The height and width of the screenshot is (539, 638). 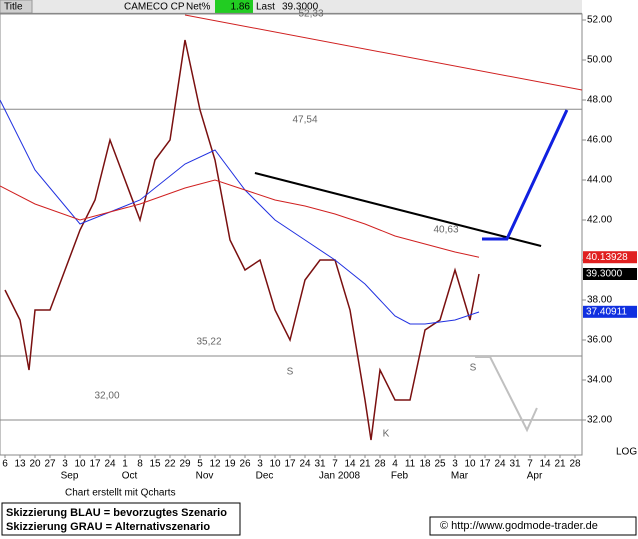 What do you see at coordinates (116, 513) in the screenshot?
I see `legend-text: Skizzierung BLAU = bevorzugtes Szenario` at bounding box center [116, 513].